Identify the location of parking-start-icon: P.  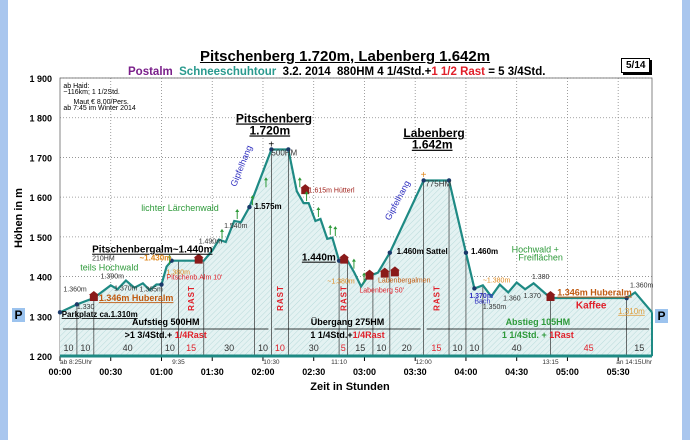
(18, 315).